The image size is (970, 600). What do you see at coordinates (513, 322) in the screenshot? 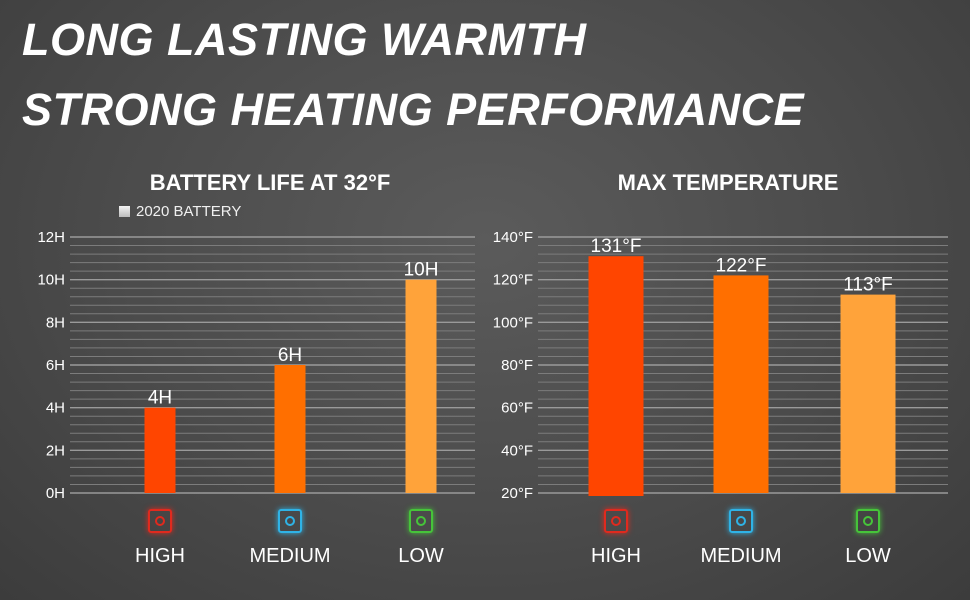
I see `temperature-y-tick-label: 100°F` at bounding box center [513, 322].